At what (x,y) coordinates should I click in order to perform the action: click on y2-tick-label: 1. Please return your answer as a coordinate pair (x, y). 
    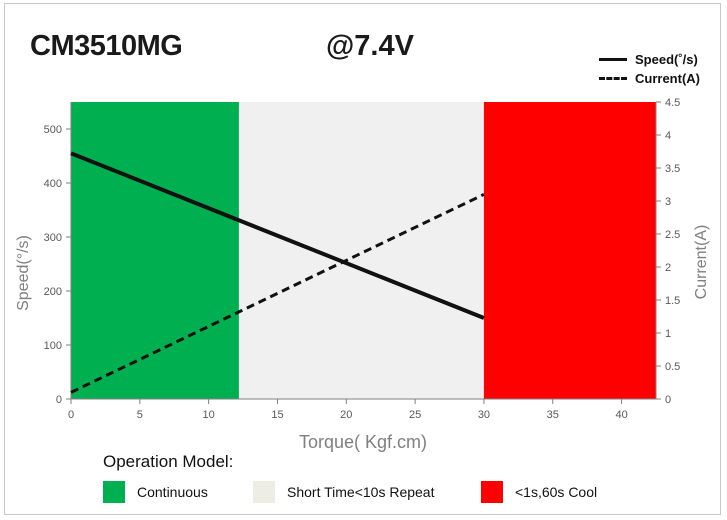
    Looking at the image, I should click on (668, 334).